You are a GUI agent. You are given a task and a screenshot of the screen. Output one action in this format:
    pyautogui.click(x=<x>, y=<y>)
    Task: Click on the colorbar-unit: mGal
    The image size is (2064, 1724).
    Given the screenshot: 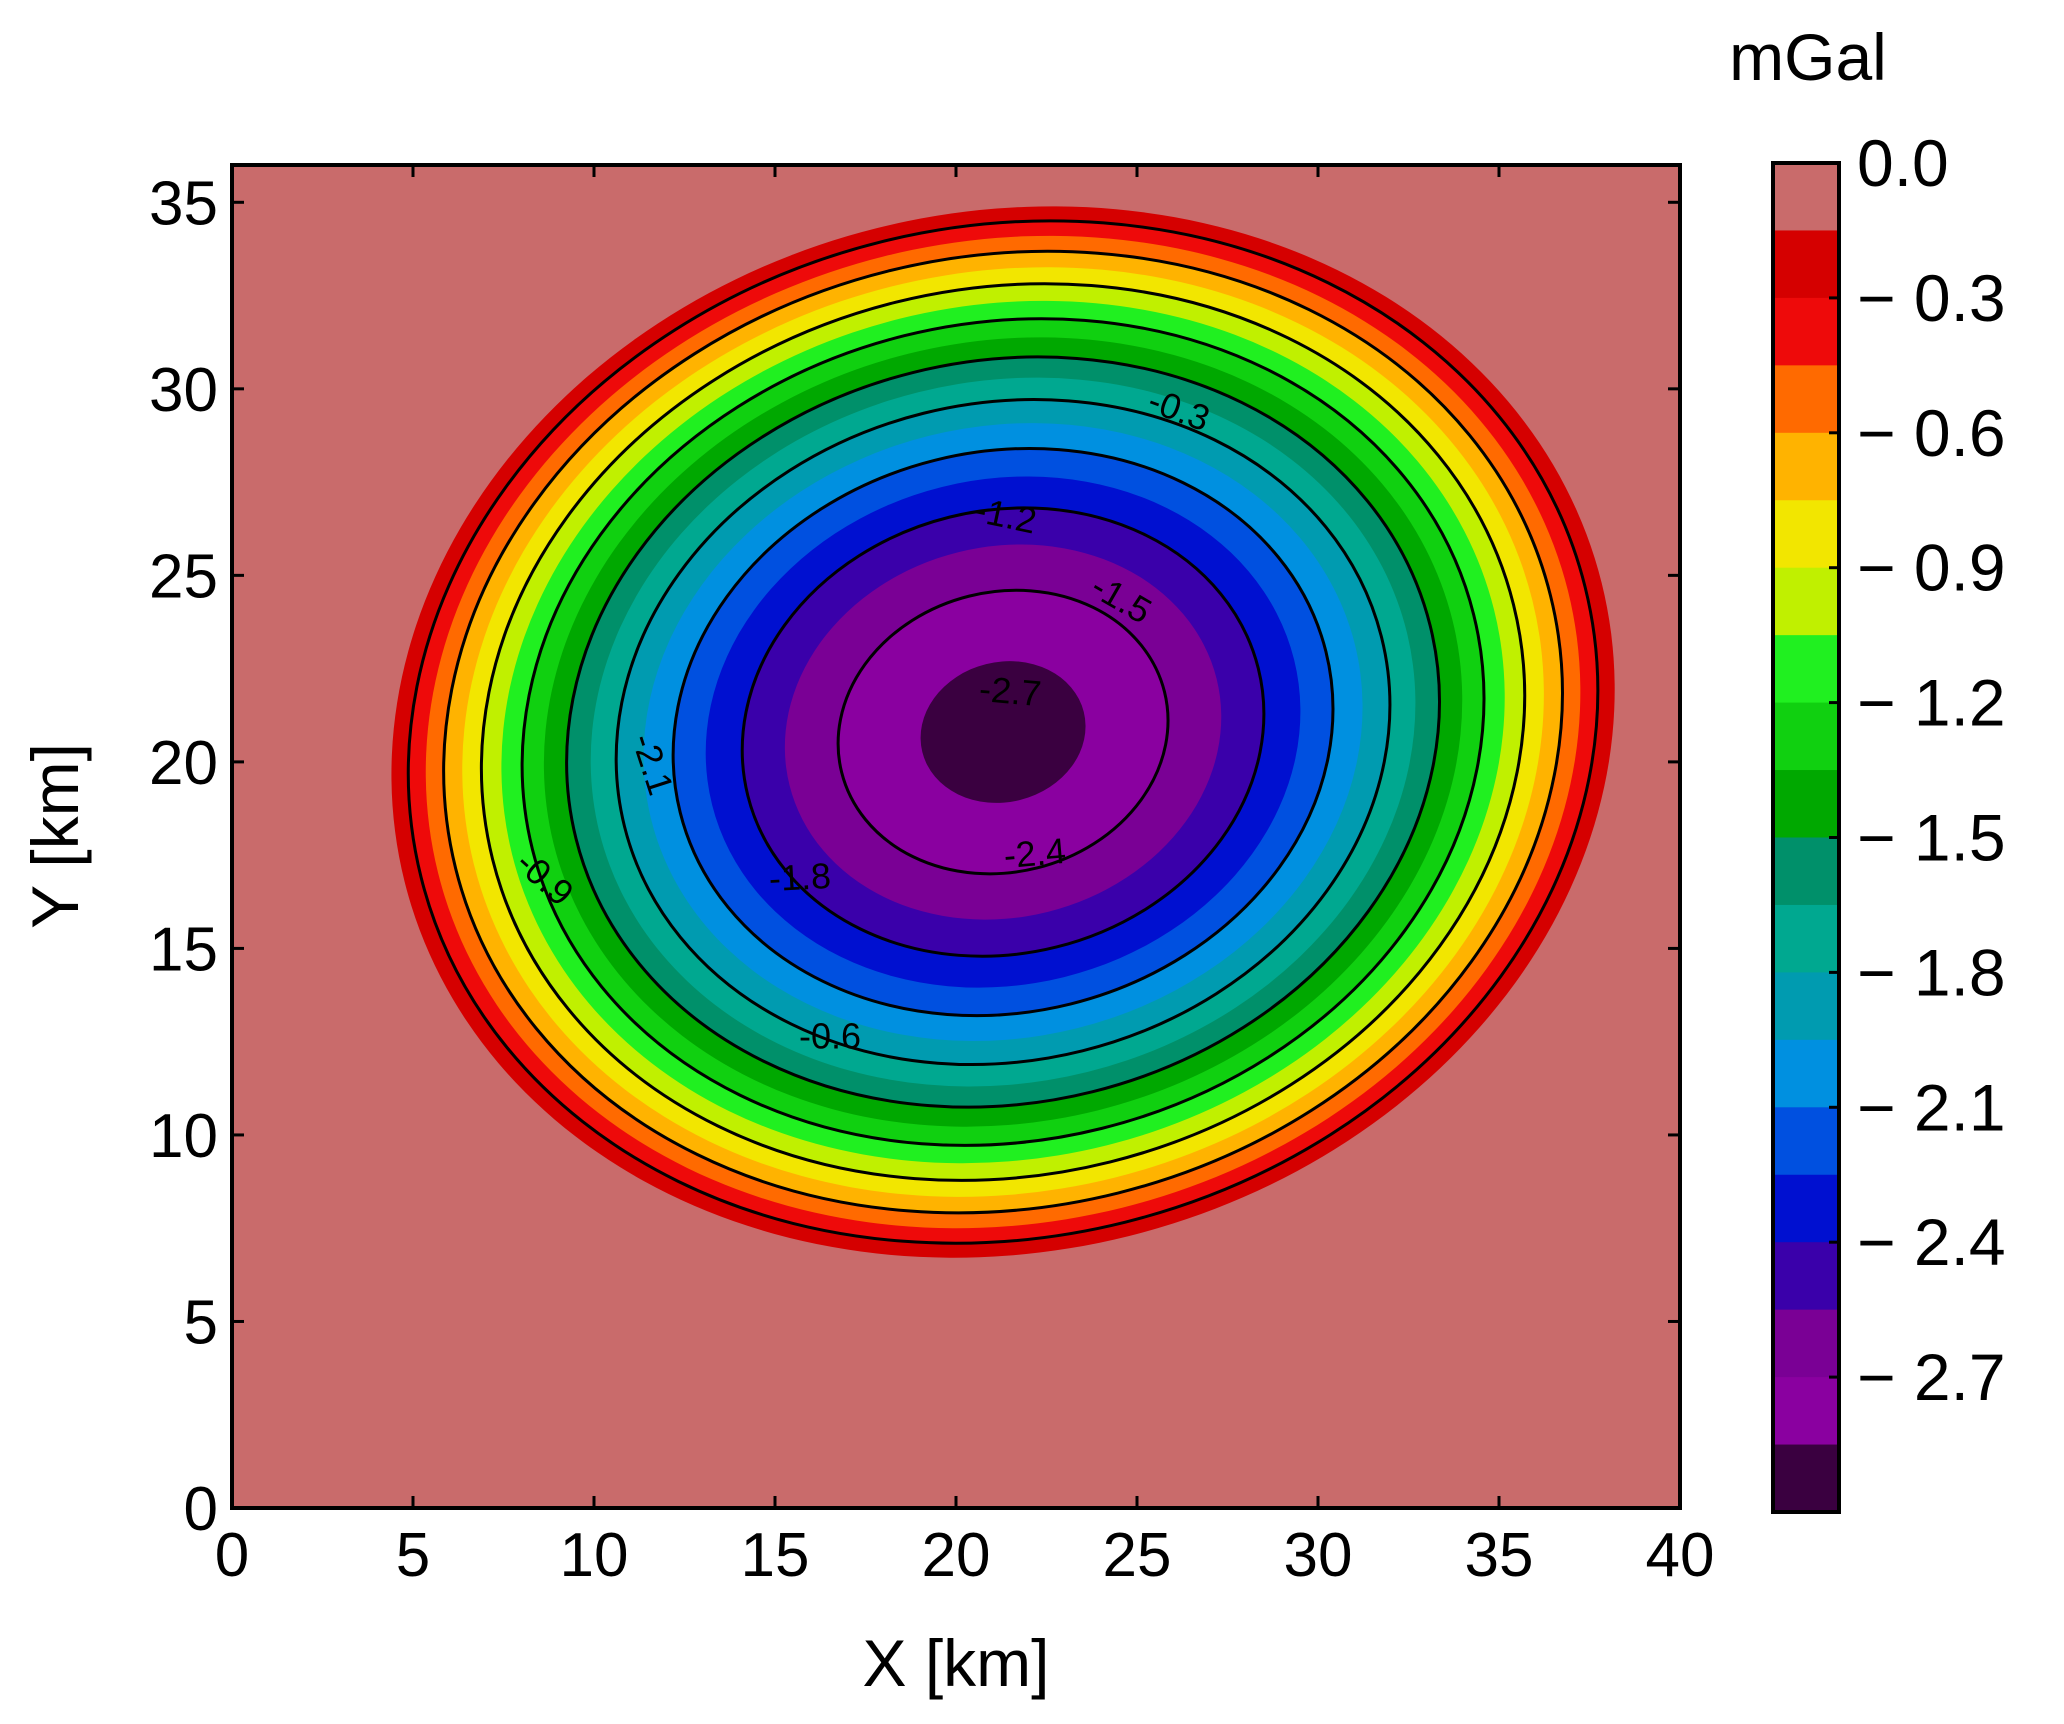 What is the action you would take?
    pyautogui.click(x=1808, y=57)
    